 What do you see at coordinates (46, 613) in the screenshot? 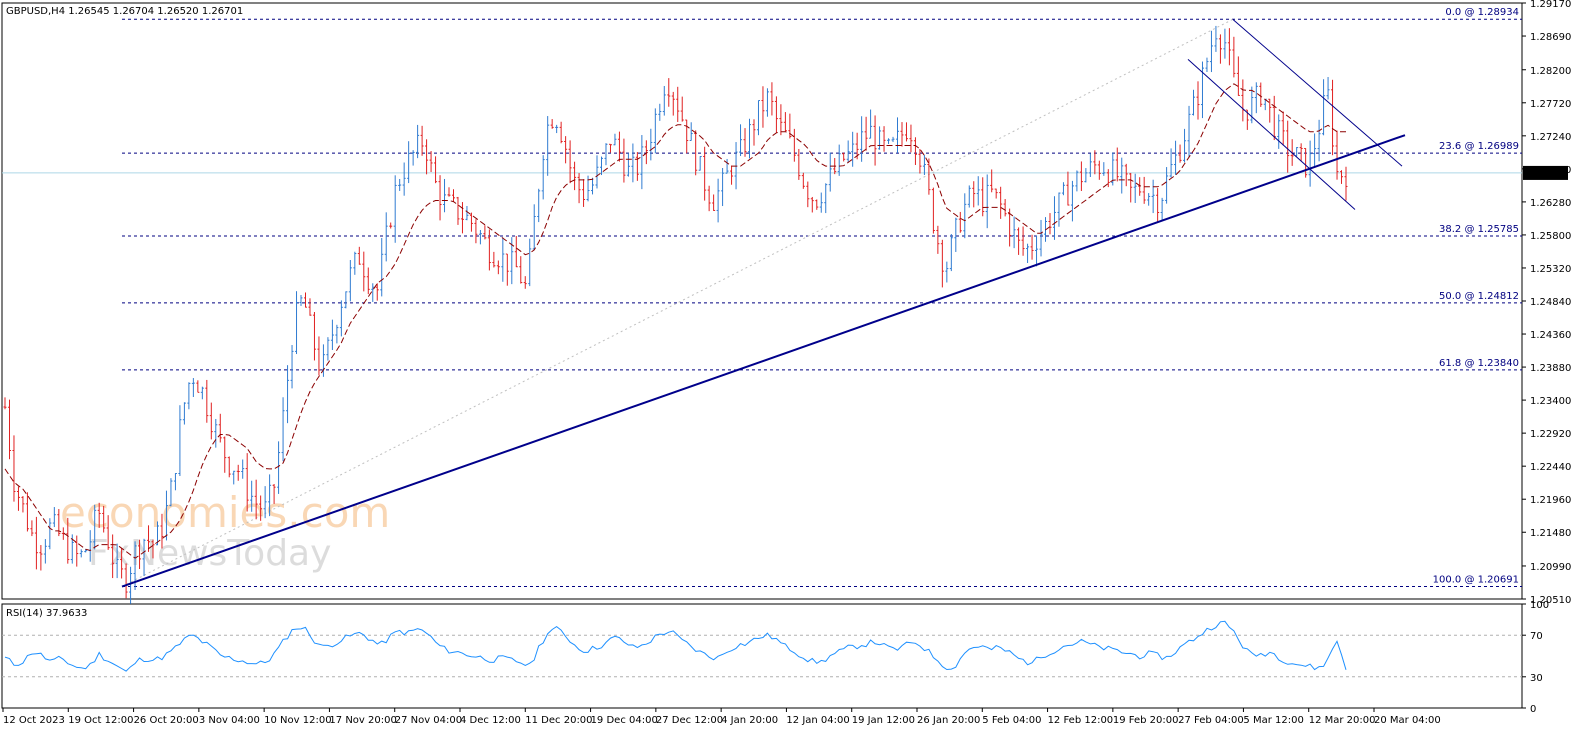
I see `rsi-label: RSI(14) 37.9633` at bounding box center [46, 613].